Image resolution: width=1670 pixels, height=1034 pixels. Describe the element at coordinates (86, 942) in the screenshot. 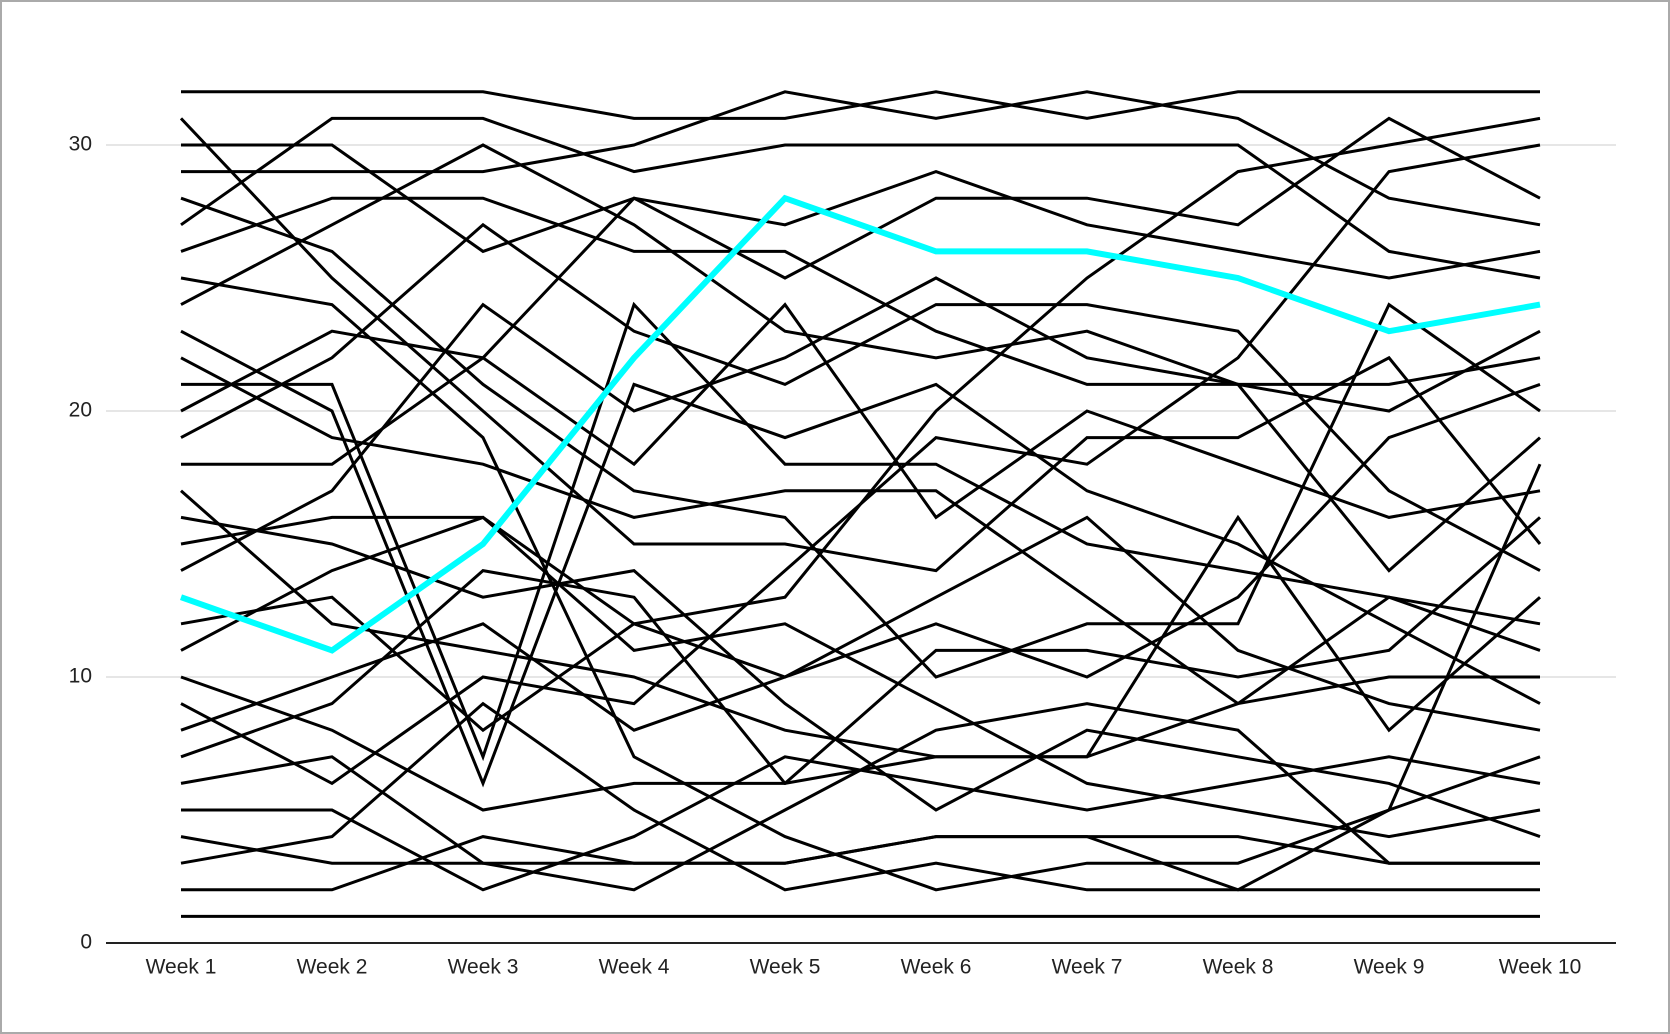

I see `y-tick-label: 0` at that location.